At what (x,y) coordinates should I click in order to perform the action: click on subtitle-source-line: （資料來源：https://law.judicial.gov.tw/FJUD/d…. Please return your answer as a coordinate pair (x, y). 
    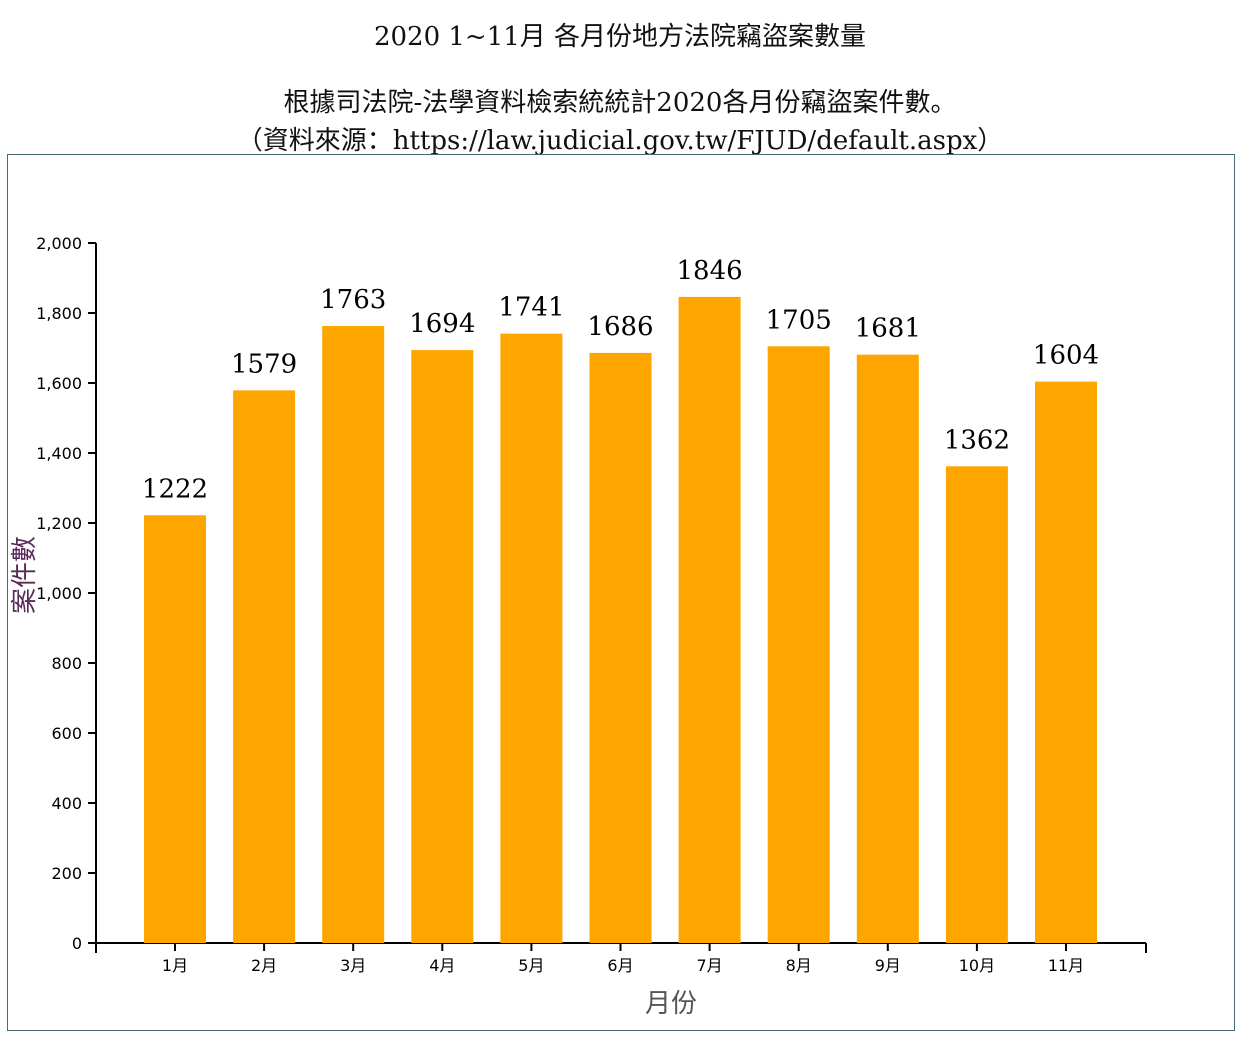
    Looking at the image, I should click on (620, 141).